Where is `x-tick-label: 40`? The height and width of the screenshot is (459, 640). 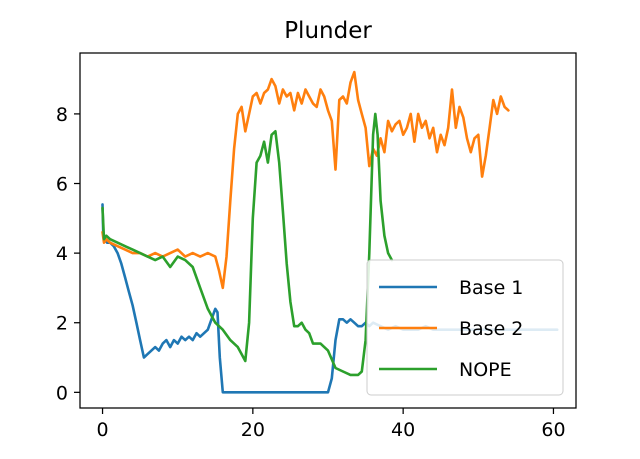
x-tick-label: 40 is located at coordinates (403, 430).